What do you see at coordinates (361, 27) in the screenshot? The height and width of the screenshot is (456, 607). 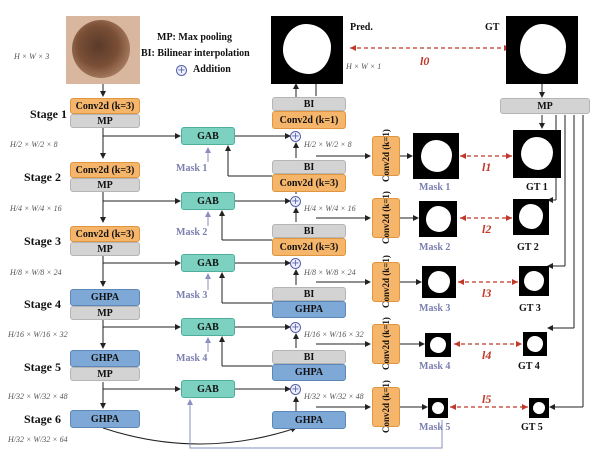 I see `pred-label: Pred.` at bounding box center [361, 27].